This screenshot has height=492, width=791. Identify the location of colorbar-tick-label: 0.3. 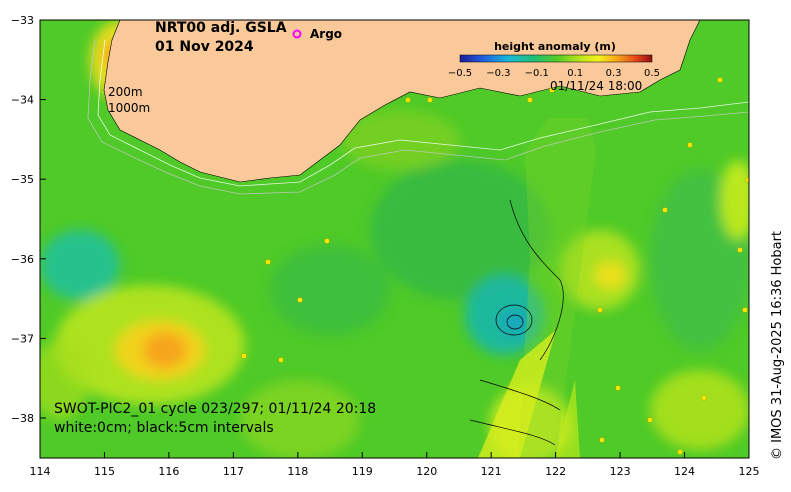
(614, 73).